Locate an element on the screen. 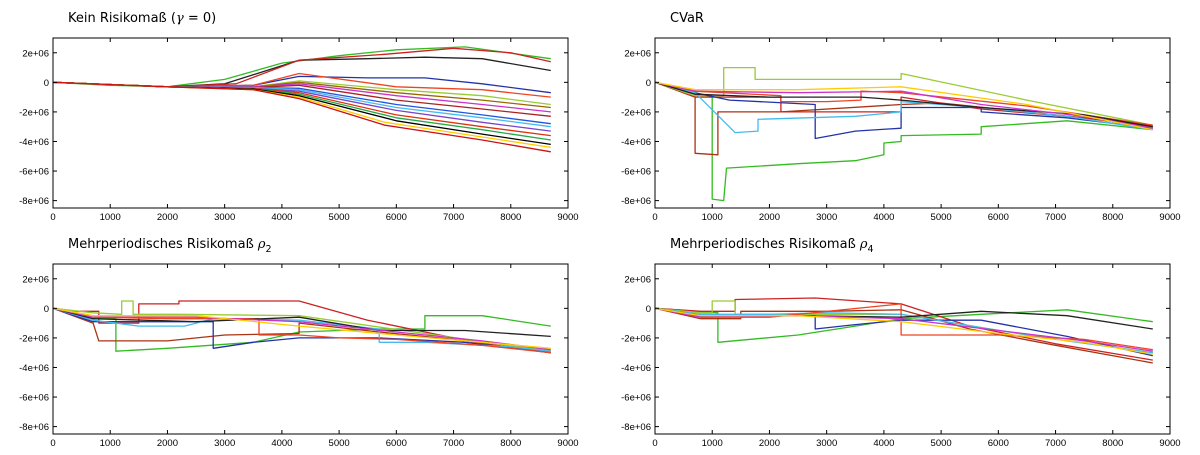 The width and height of the screenshot is (1200, 455). chart-title-part: Kein Risikomaß ( is located at coordinates (122, 18).